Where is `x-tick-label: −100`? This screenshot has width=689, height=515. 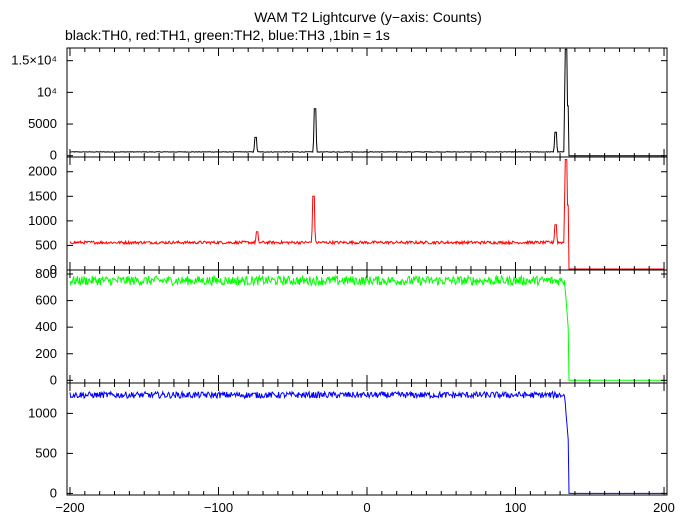 x-tick-label: −100 is located at coordinates (218, 507).